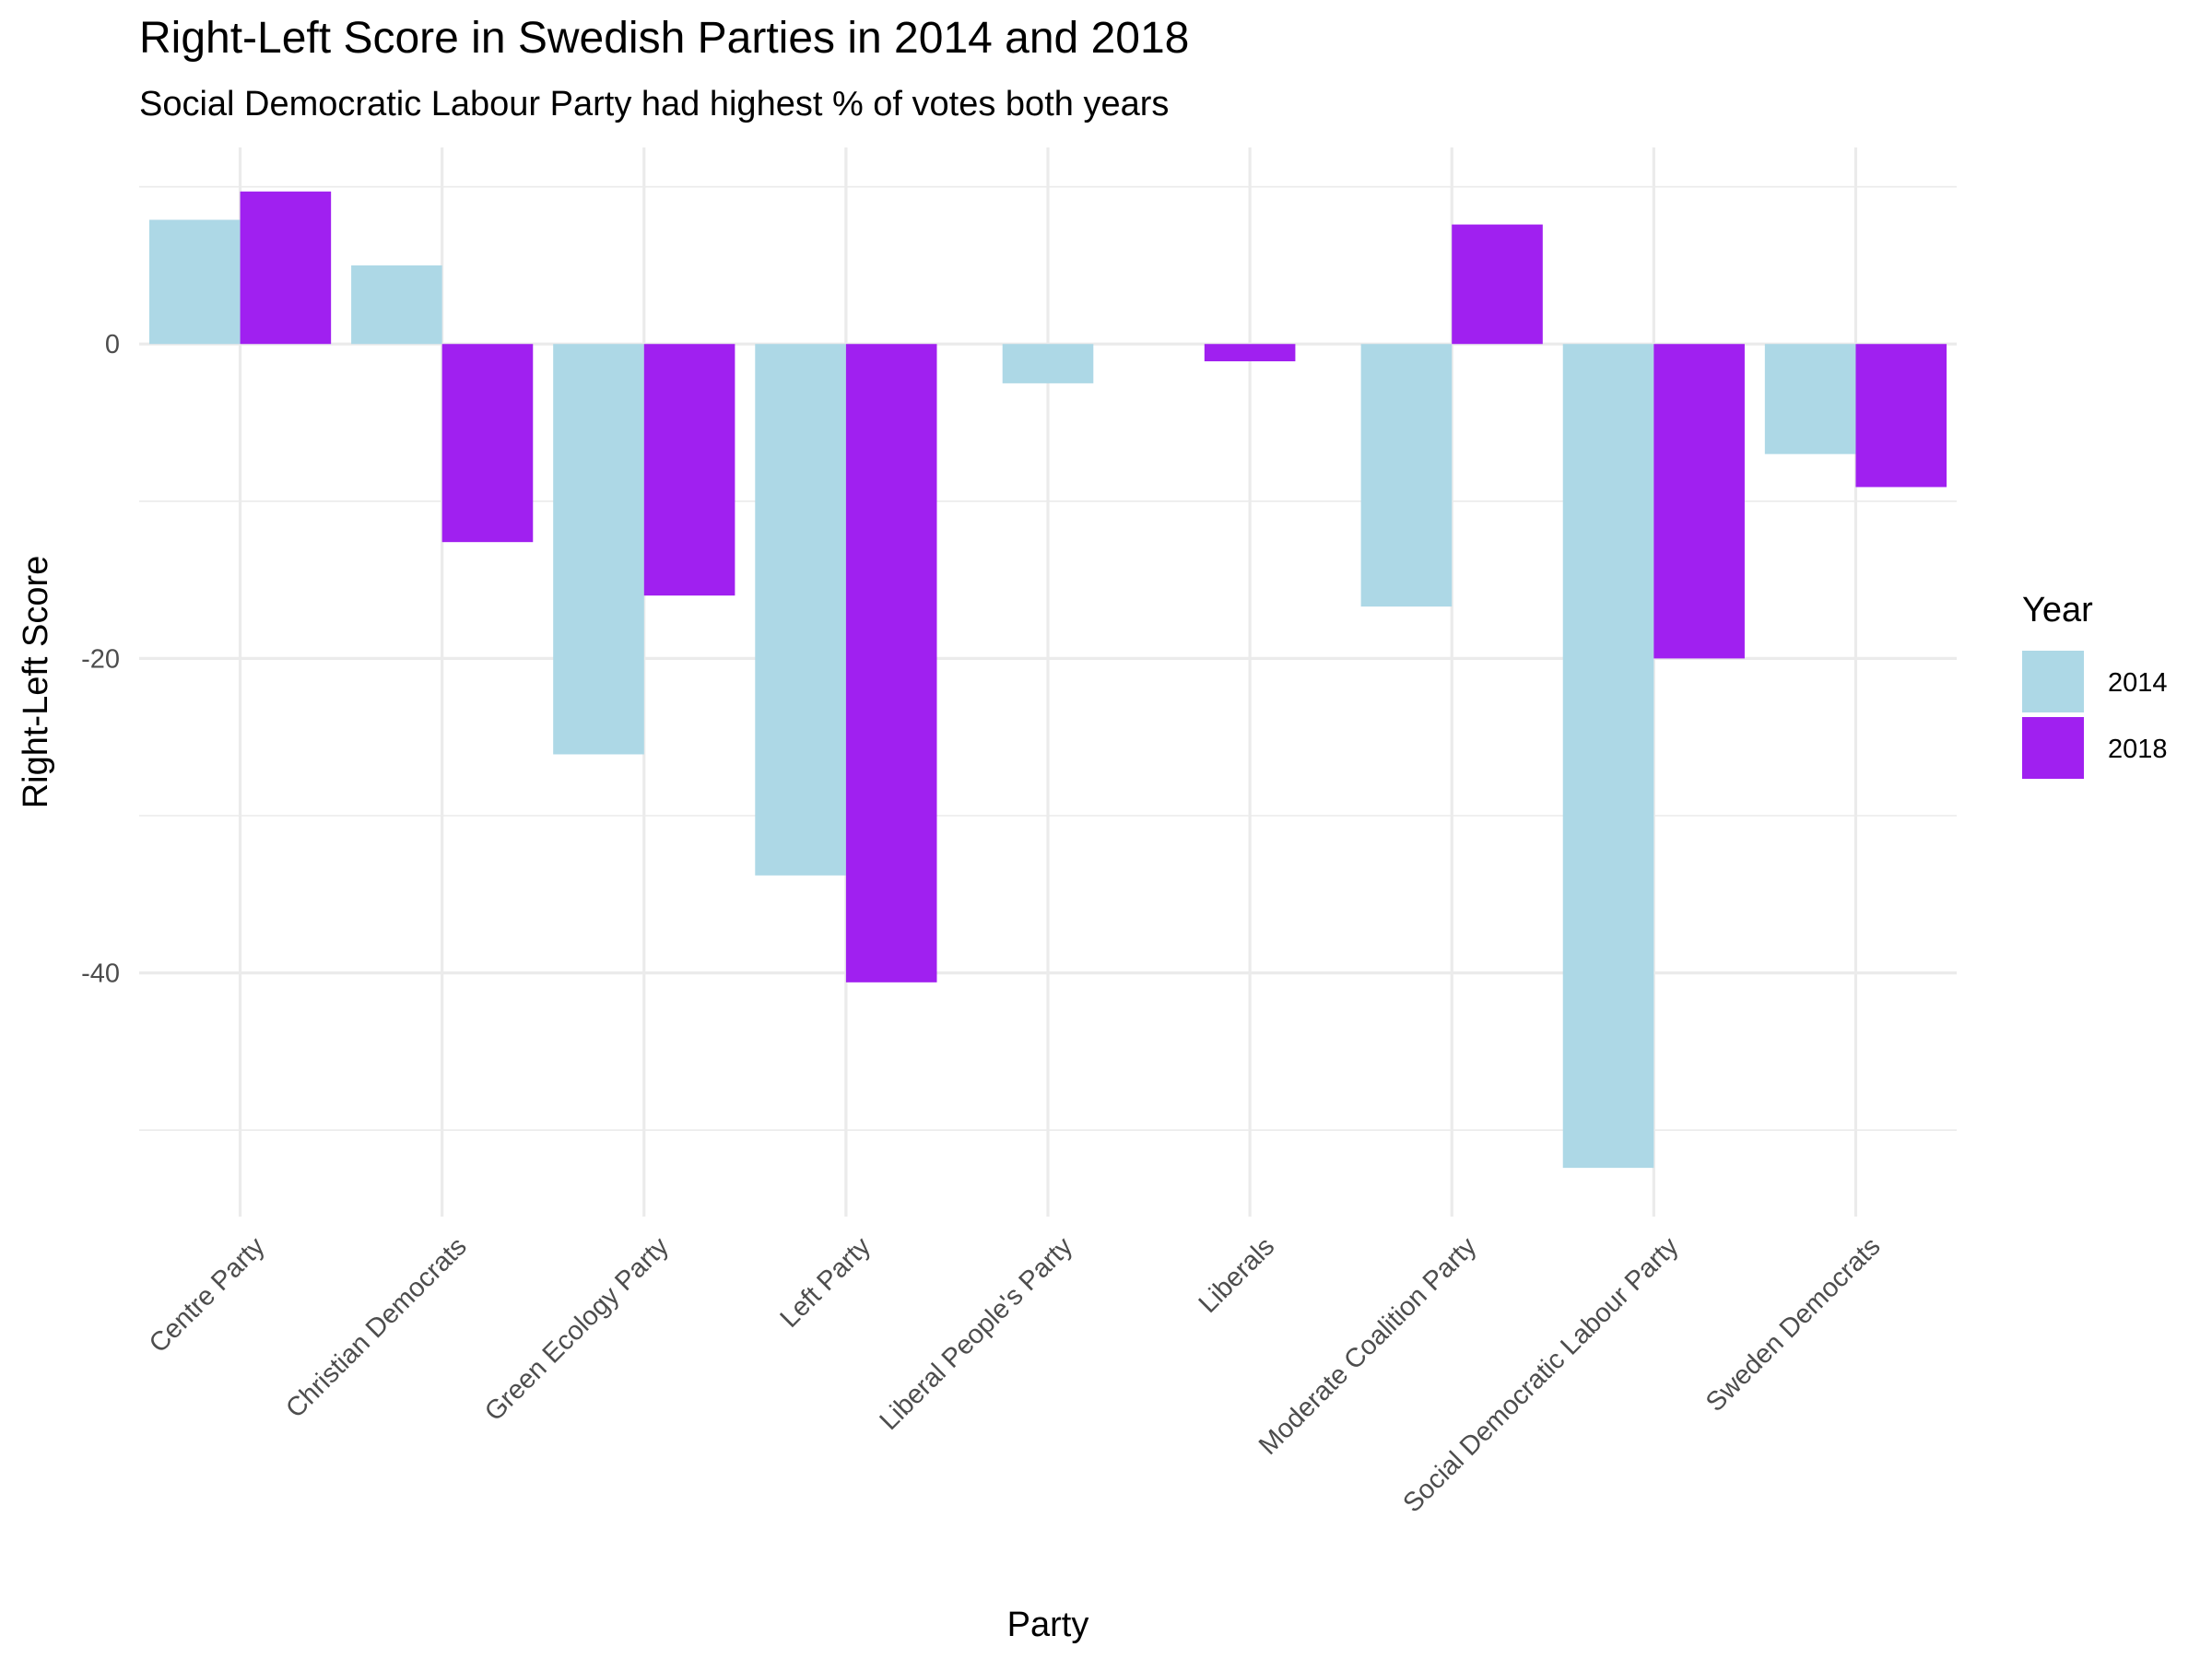 The width and height of the screenshot is (2212, 1659). I want to click on legend-swatch-2014, so click(2053, 681).